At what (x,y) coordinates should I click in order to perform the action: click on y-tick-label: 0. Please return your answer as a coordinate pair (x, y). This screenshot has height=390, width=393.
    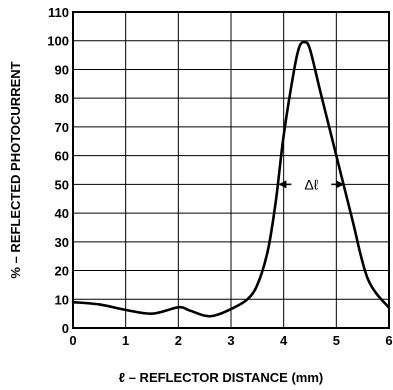
    Looking at the image, I should click on (65, 328).